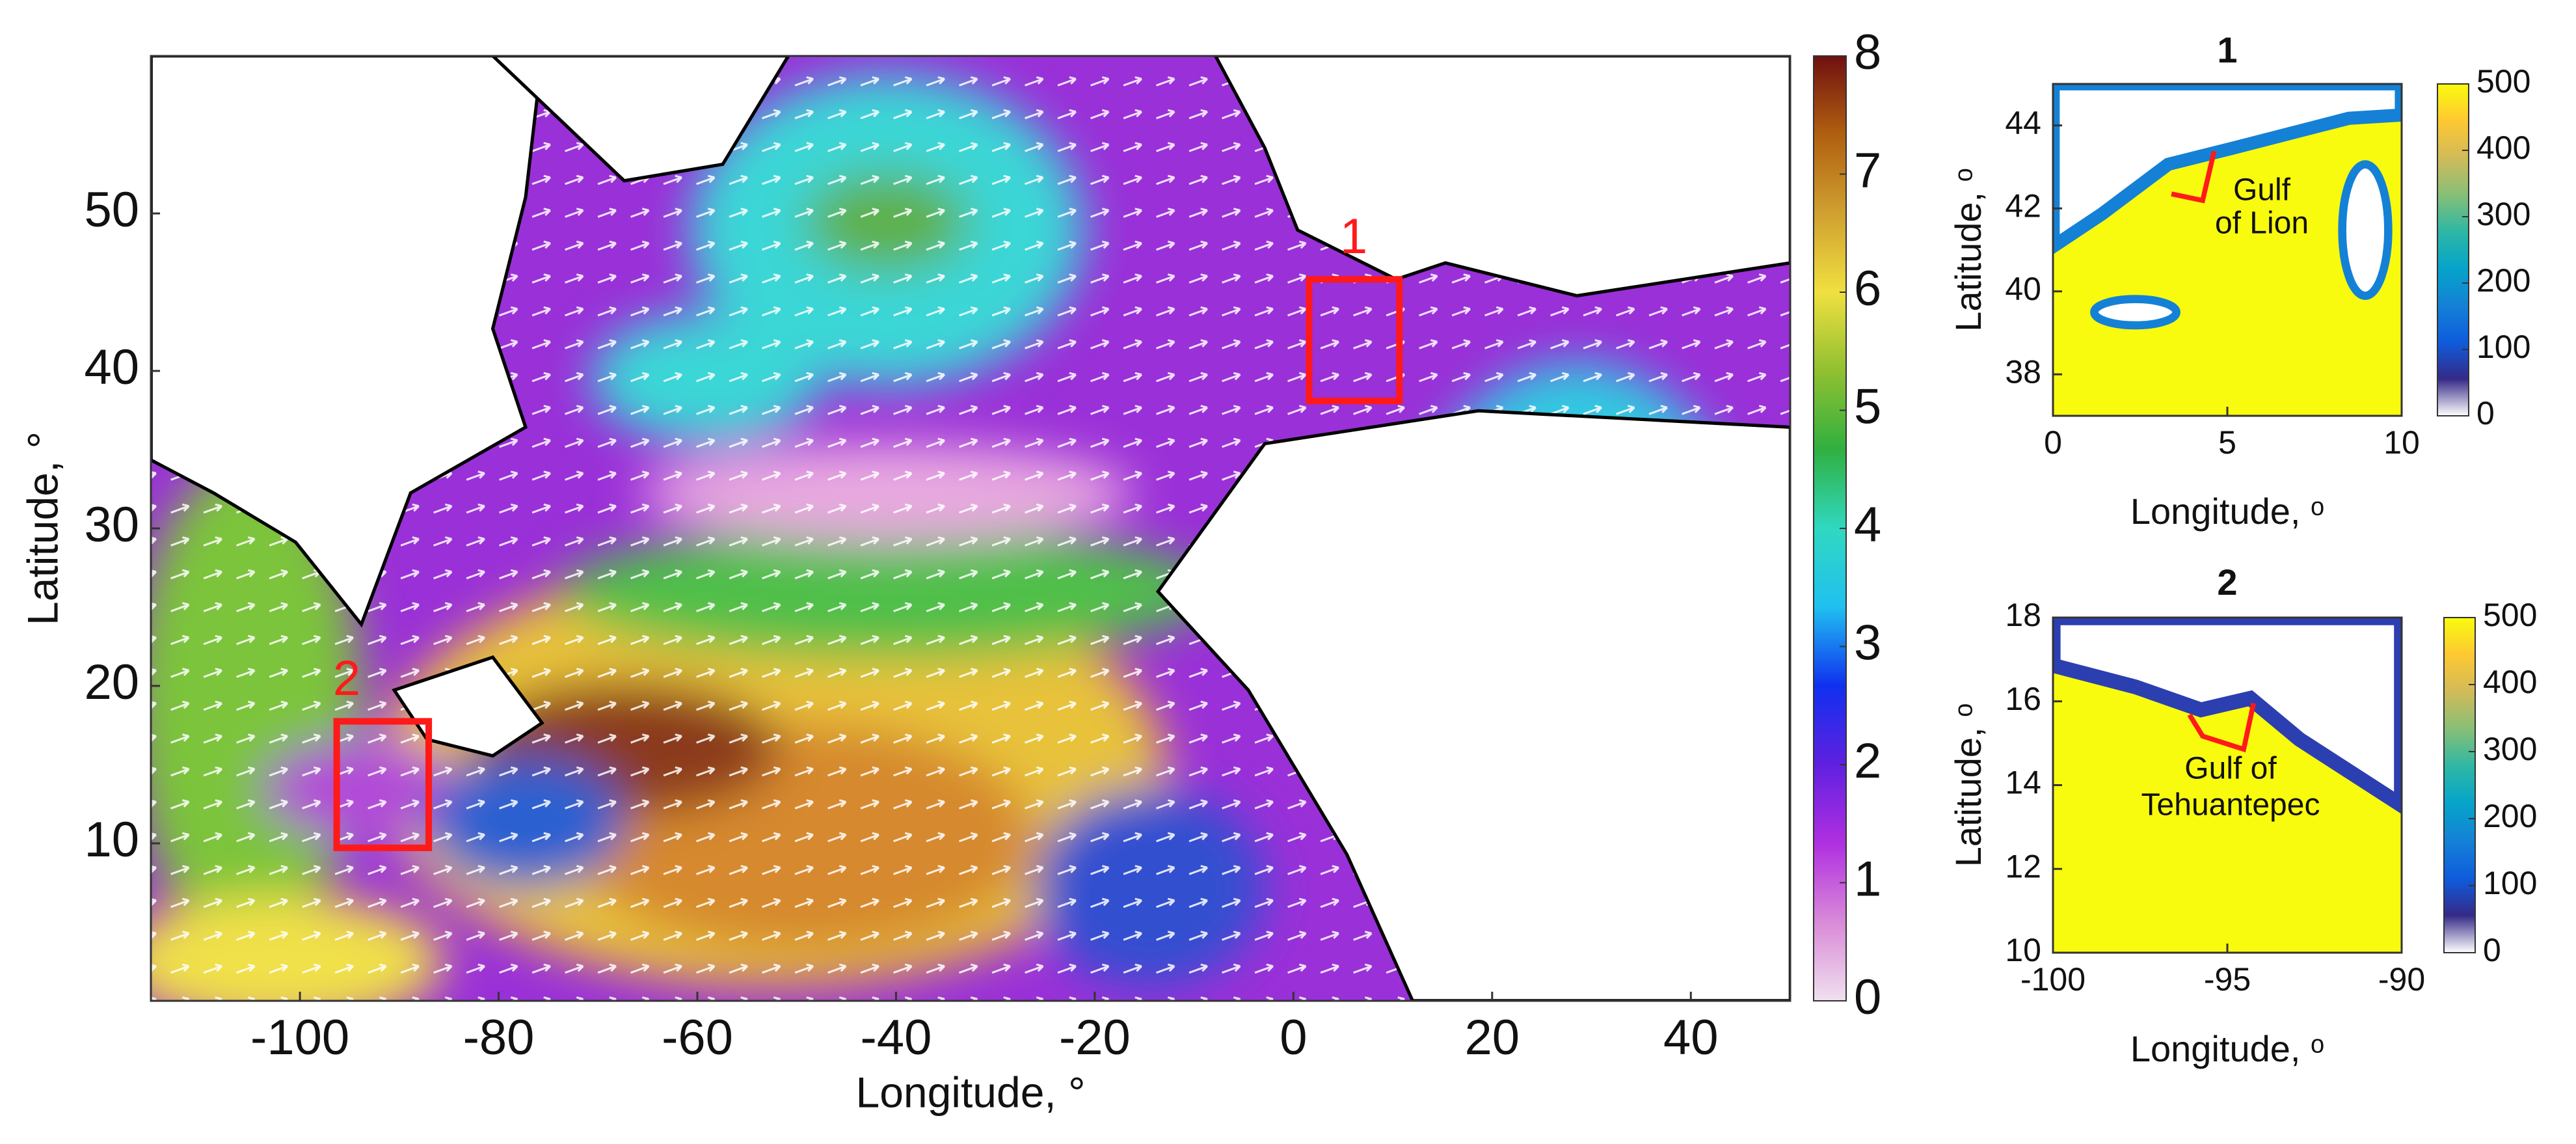 This screenshot has width=2576, height=1144. Describe the element at coordinates (970, 1092) in the screenshot. I see `x-axis-label: Longitude, °` at that location.